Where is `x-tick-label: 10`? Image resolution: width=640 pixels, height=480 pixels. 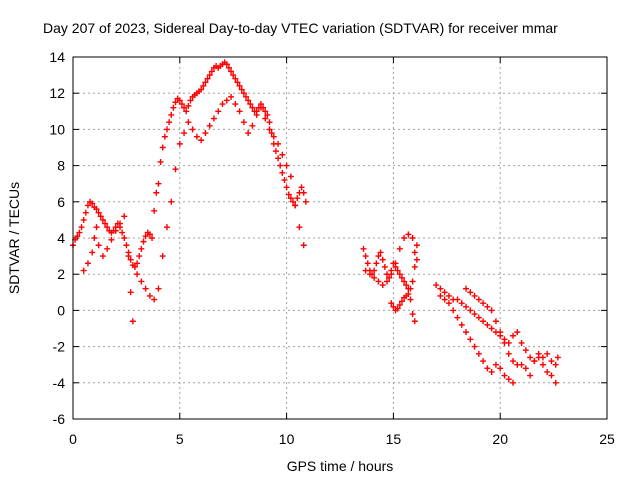
x-tick-label: 10 is located at coordinates (287, 439).